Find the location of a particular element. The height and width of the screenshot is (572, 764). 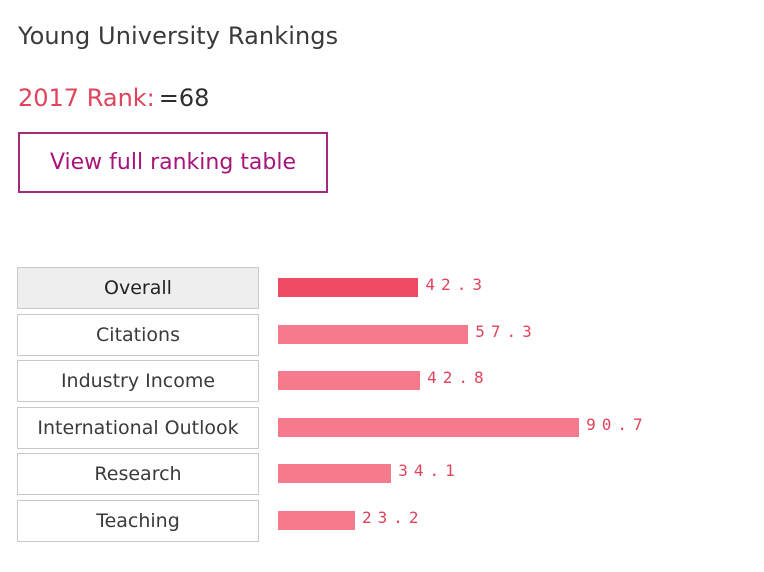

view-full-ranking-button: View full ranking table is located at coordinates (173, 162).